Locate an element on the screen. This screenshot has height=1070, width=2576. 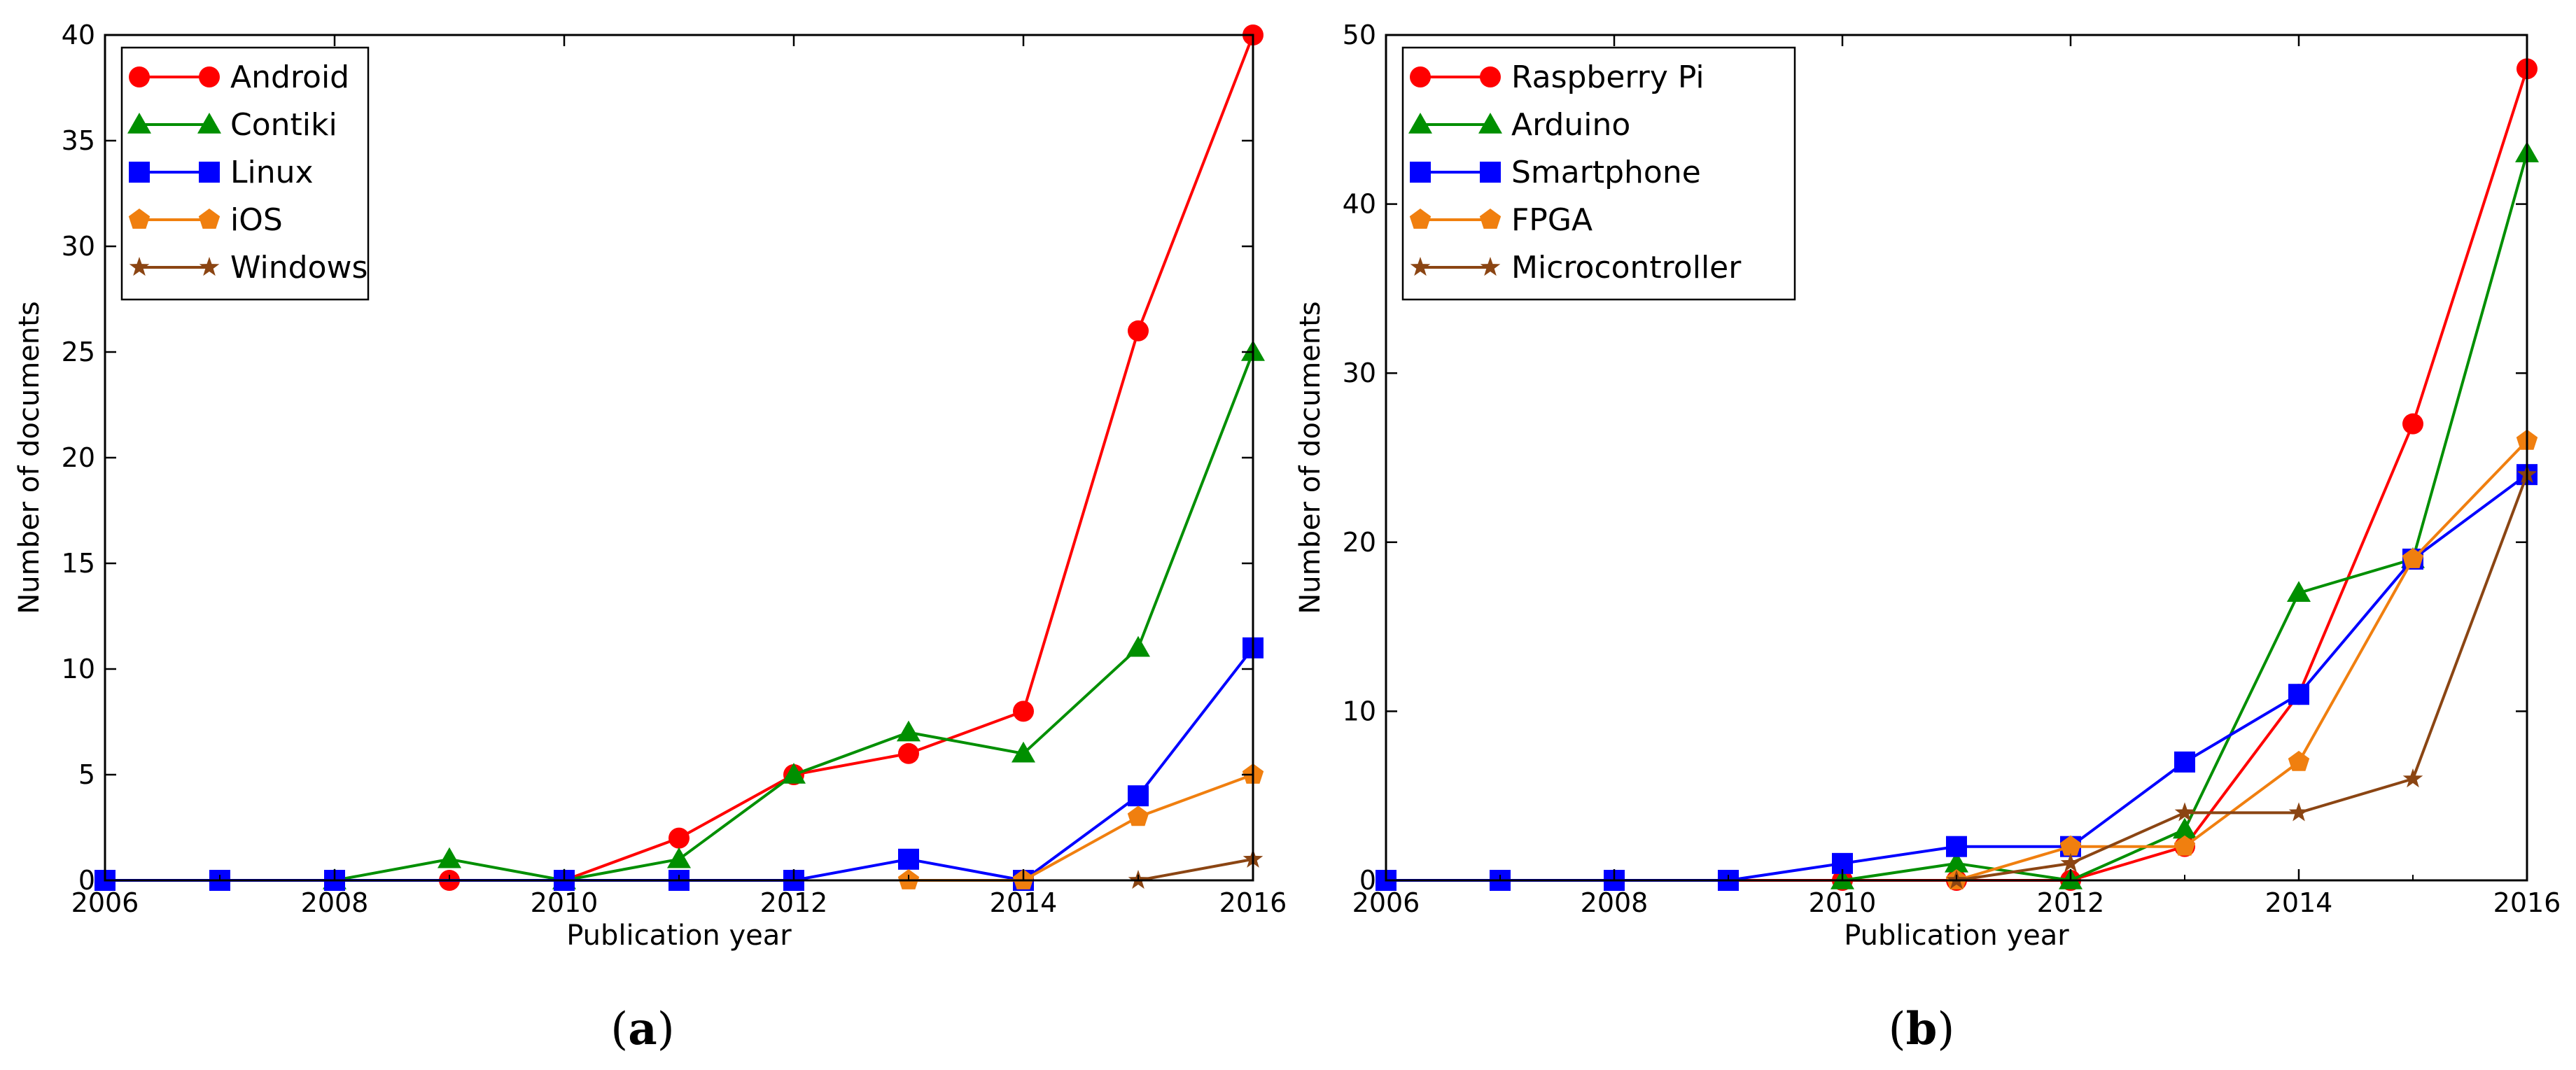
caption-b: (b) is located at coordinates (1922, 1029).